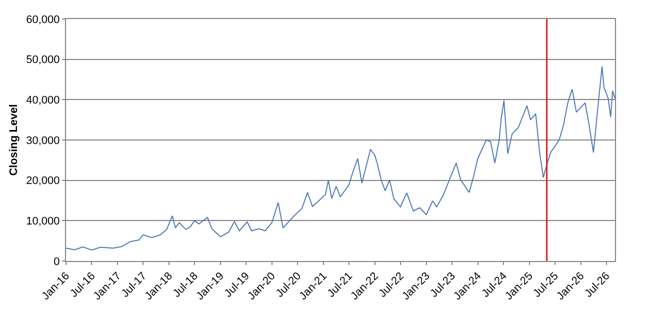 Image resolution: width=653 pixels, height=327 pixels. I want to click on y-tick-label: 30,000, so click(43, 140).